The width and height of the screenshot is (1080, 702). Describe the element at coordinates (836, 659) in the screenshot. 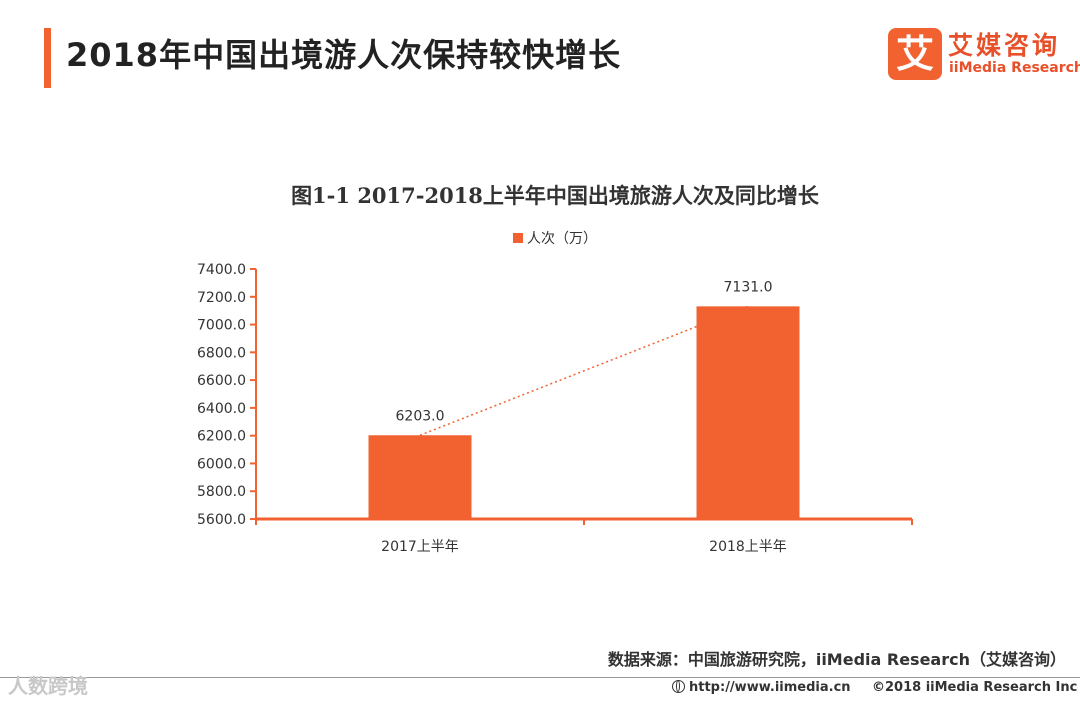

I see `data-source: 数据来源：中国旅游研究院，iiMedia Research（艾媒咨询）` at that location.